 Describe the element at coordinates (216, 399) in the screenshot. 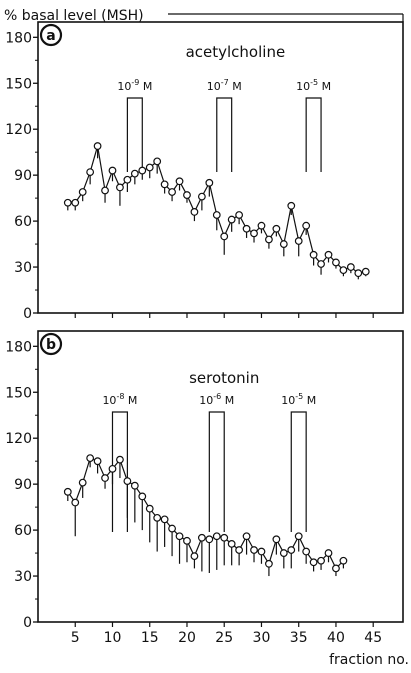

I see `stimulus-label: 10-6 M` at that location.